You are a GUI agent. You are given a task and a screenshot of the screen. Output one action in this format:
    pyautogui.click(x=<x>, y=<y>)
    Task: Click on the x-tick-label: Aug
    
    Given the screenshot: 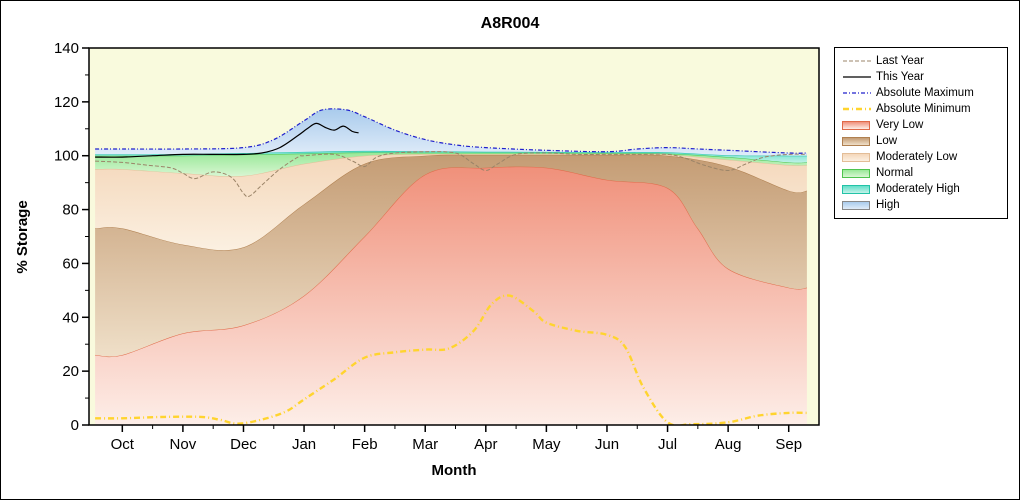 What is the action you would take?
    pyautogui.click(x=728, y=444)
    